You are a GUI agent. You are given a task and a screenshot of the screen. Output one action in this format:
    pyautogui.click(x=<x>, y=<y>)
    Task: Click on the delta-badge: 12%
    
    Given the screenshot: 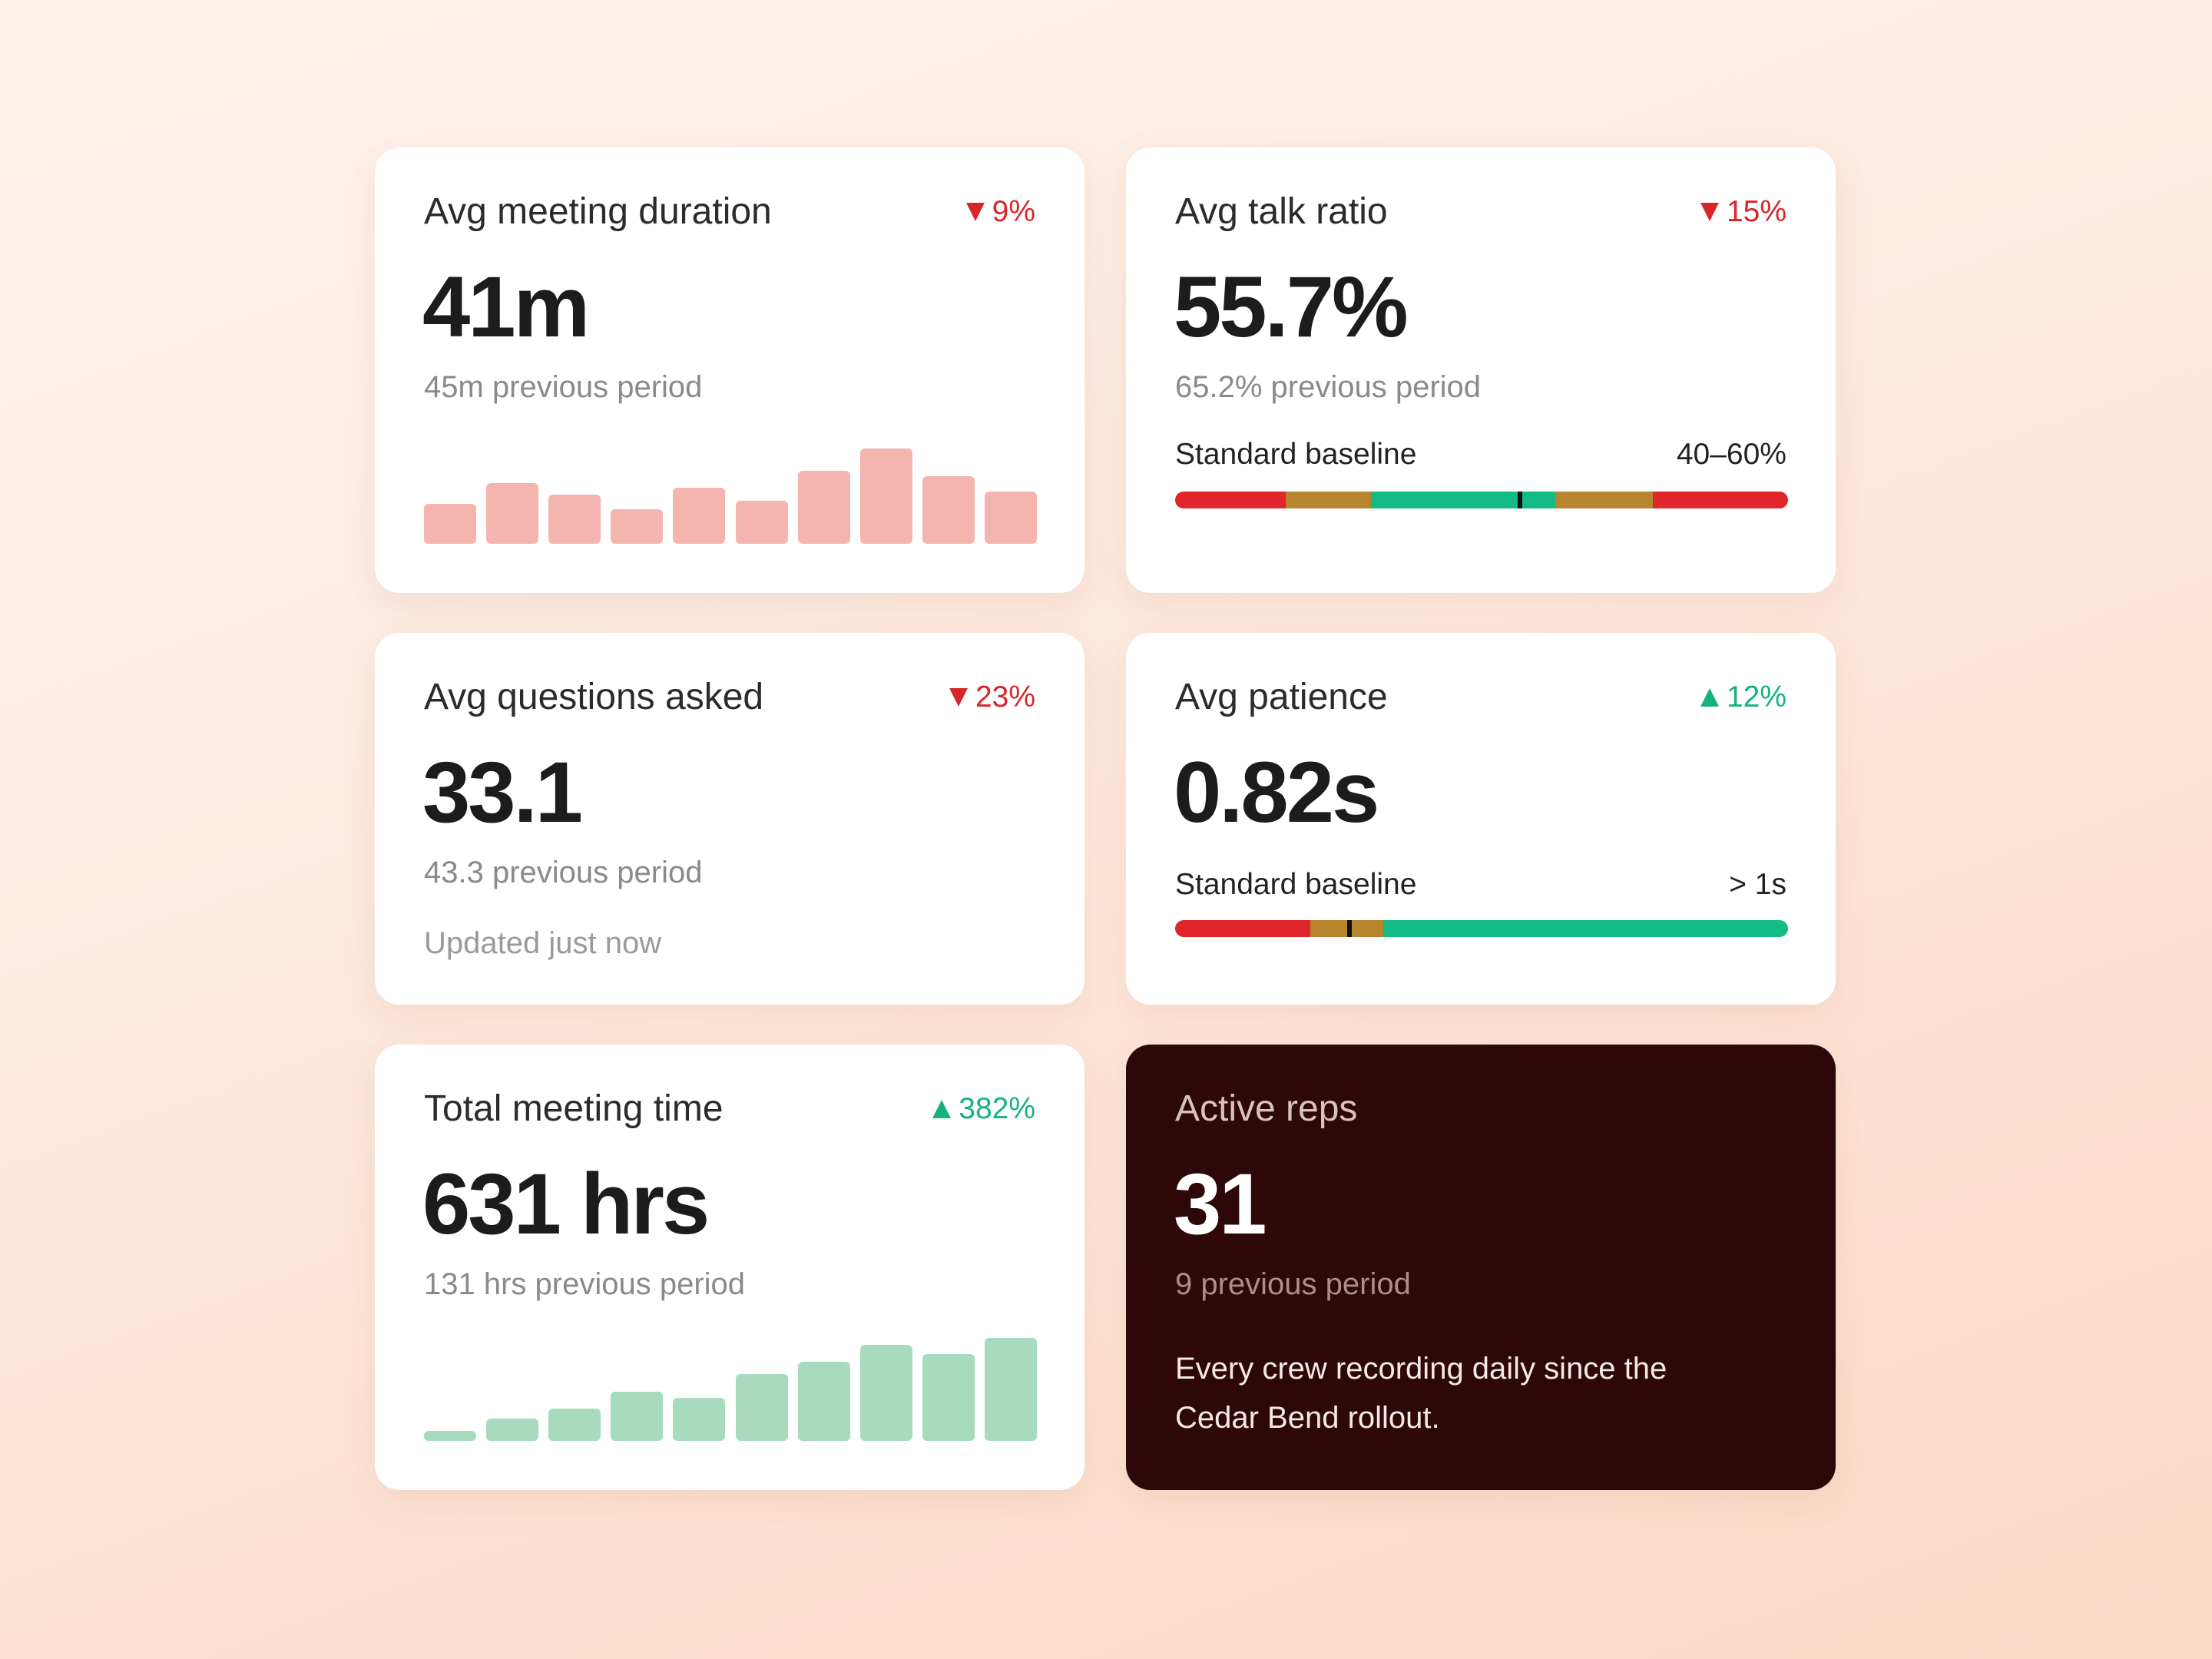 What is the action you would take?
    pyautogui.click(x=1743, y=697)
    